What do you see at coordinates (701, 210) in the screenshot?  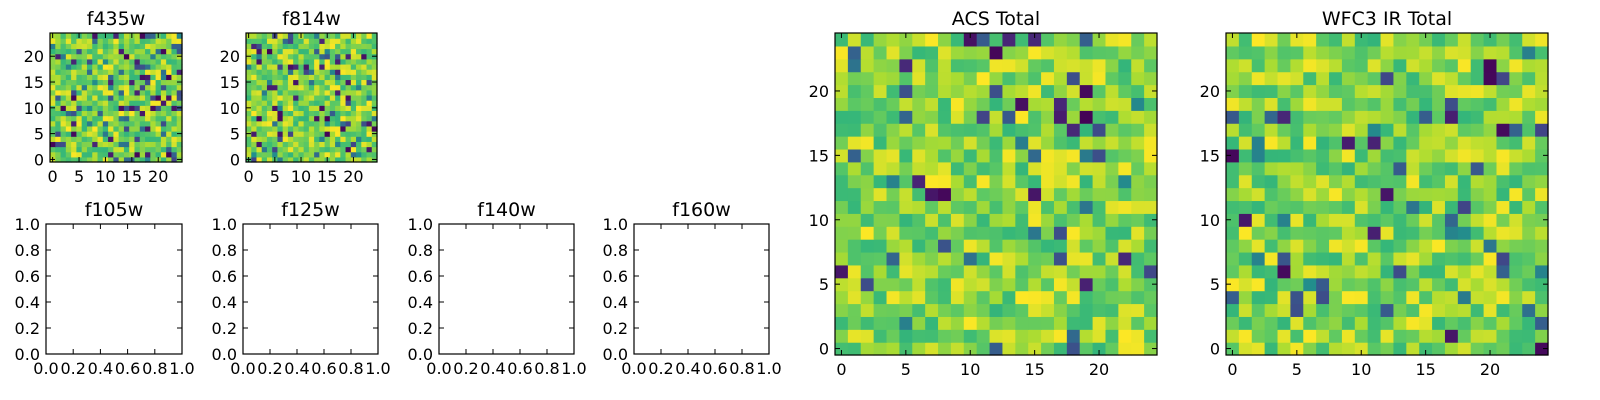 I see `panel-title: f160w` at bounding box center [701, 210].